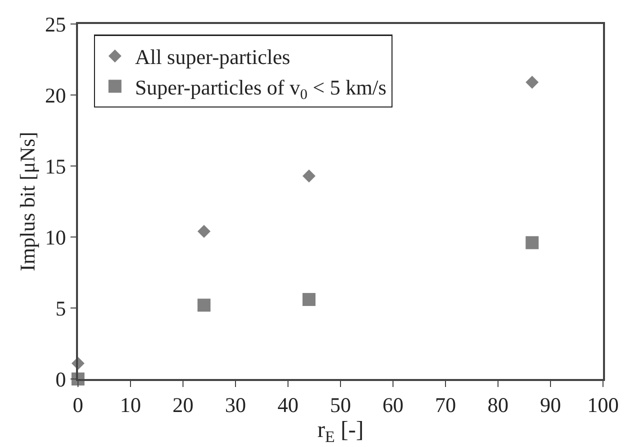 This screenshot has height=447, width=631. Describe the element at coordinates (61, 308) in the screenshot. I see `y-tick-label: 5` at that location.